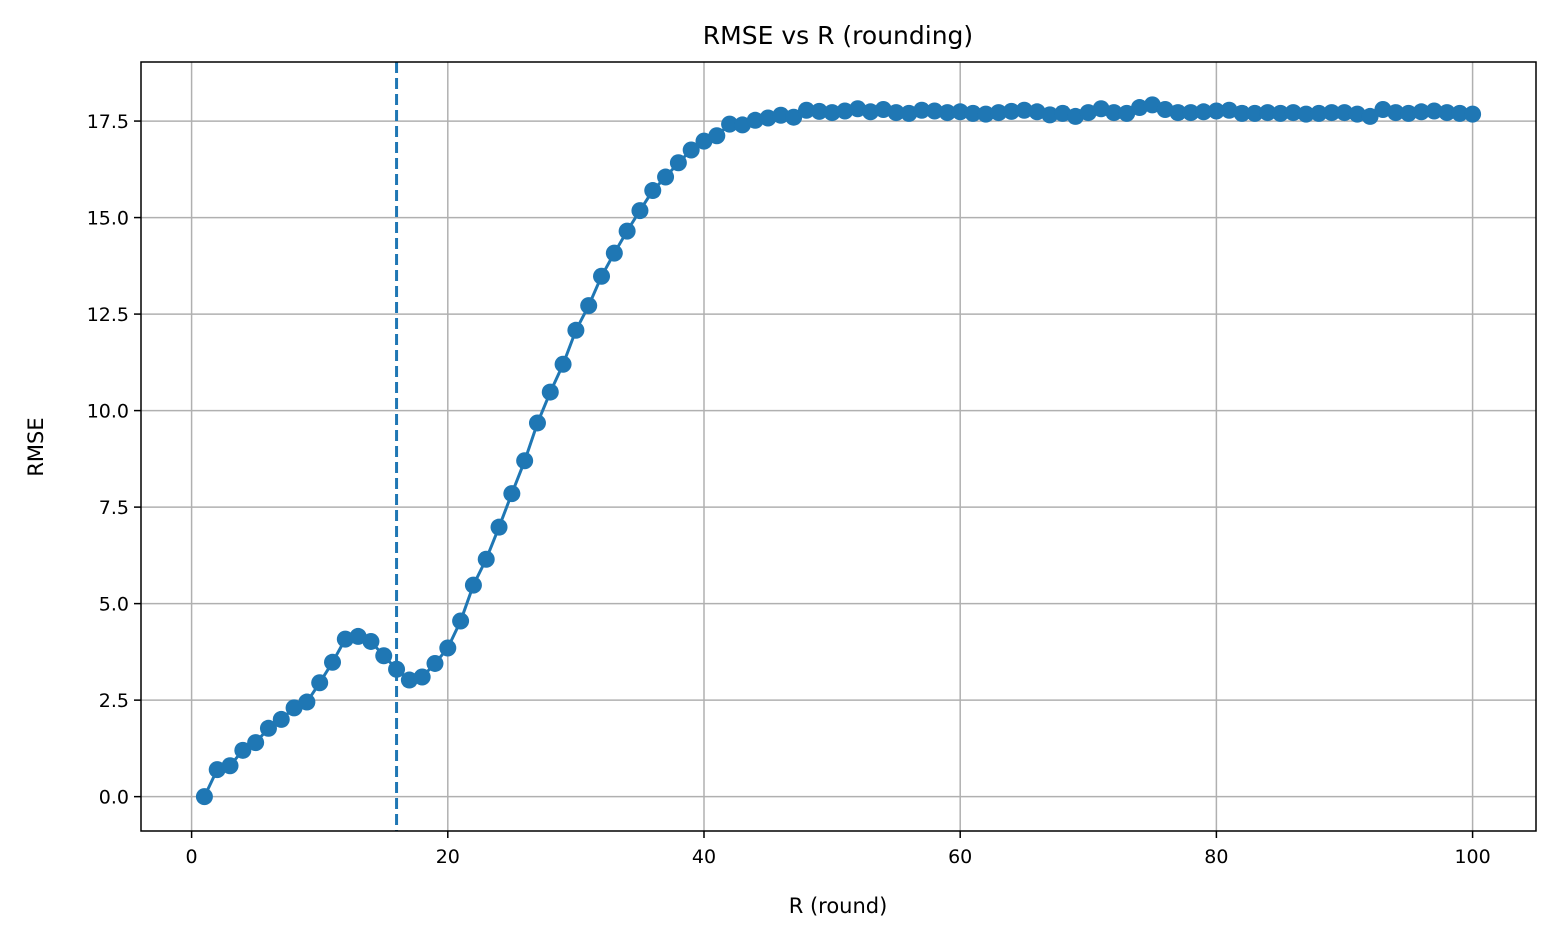  I want to click on y-tick-label: 5.0, so click(114, 605).